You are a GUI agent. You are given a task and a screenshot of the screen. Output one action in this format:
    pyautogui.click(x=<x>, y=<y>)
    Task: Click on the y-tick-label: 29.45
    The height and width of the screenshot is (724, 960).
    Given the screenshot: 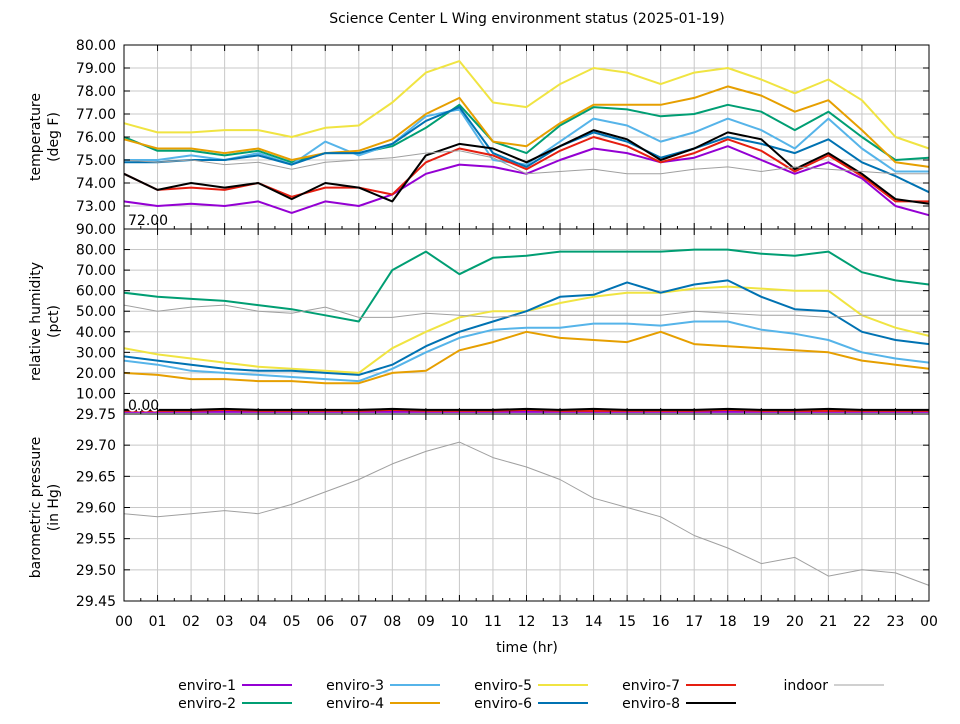 What is the action you would take?
    pyautogui.click(x=96, y=602)
    